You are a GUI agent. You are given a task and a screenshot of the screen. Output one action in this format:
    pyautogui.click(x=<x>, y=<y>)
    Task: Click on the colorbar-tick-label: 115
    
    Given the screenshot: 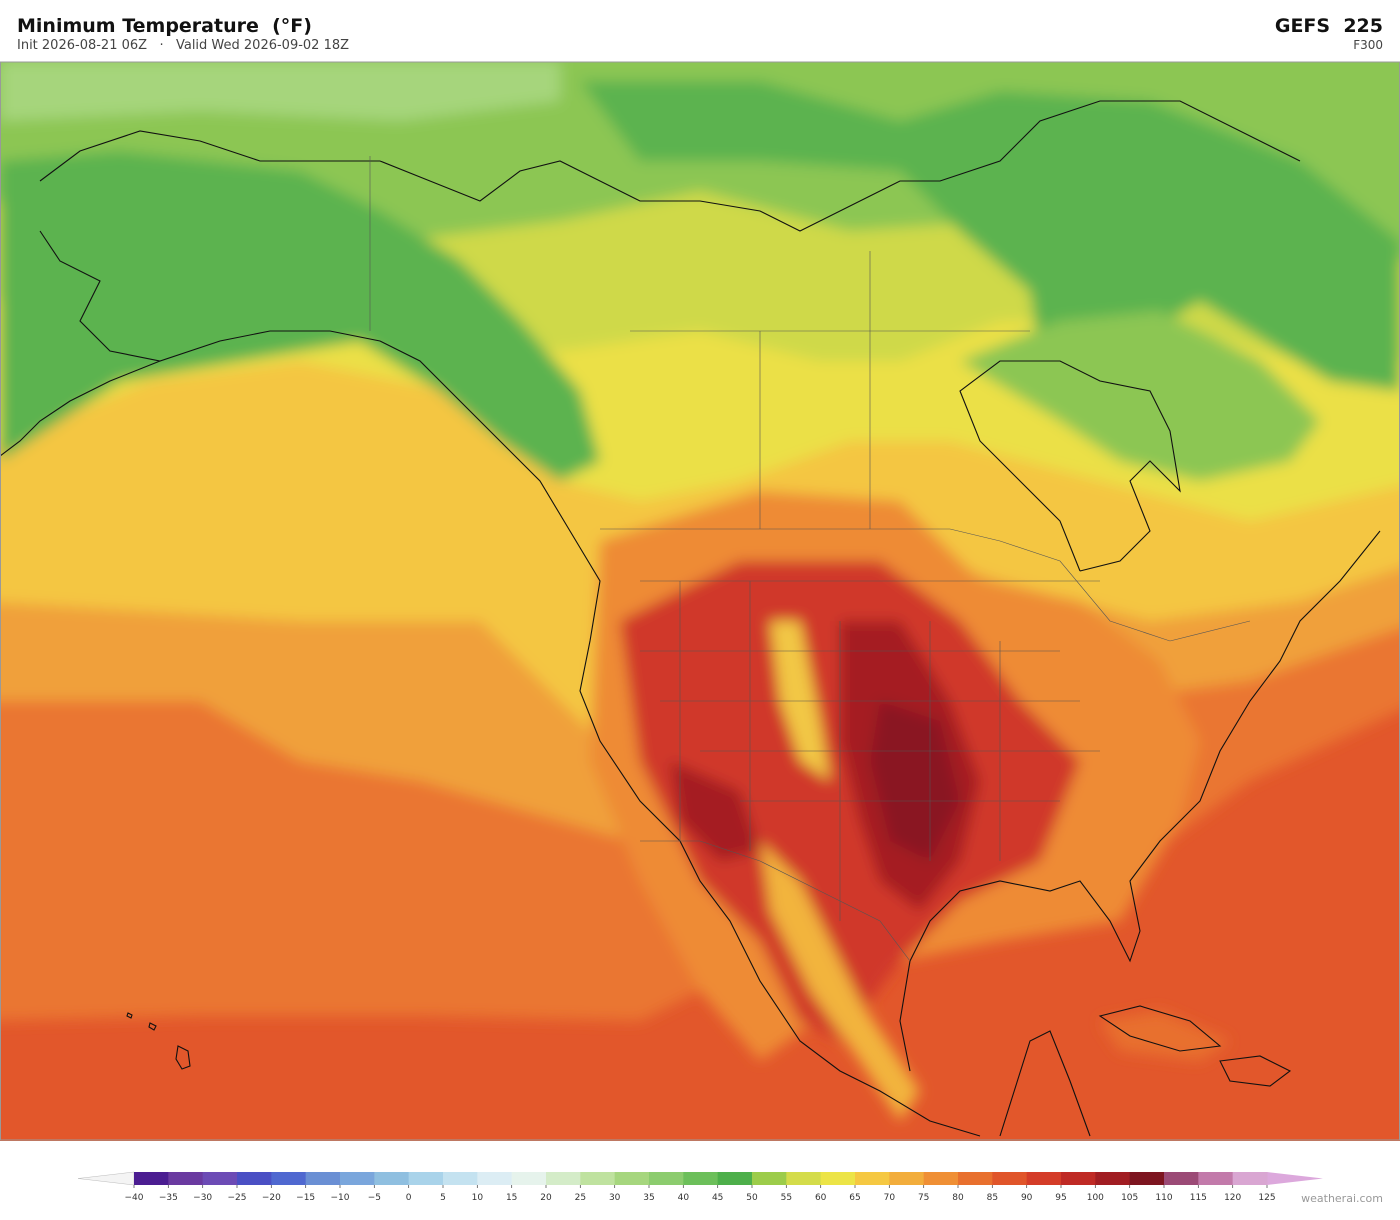 What is the action you would take?
    pyautogui.click(x=1198, y=1198)
    